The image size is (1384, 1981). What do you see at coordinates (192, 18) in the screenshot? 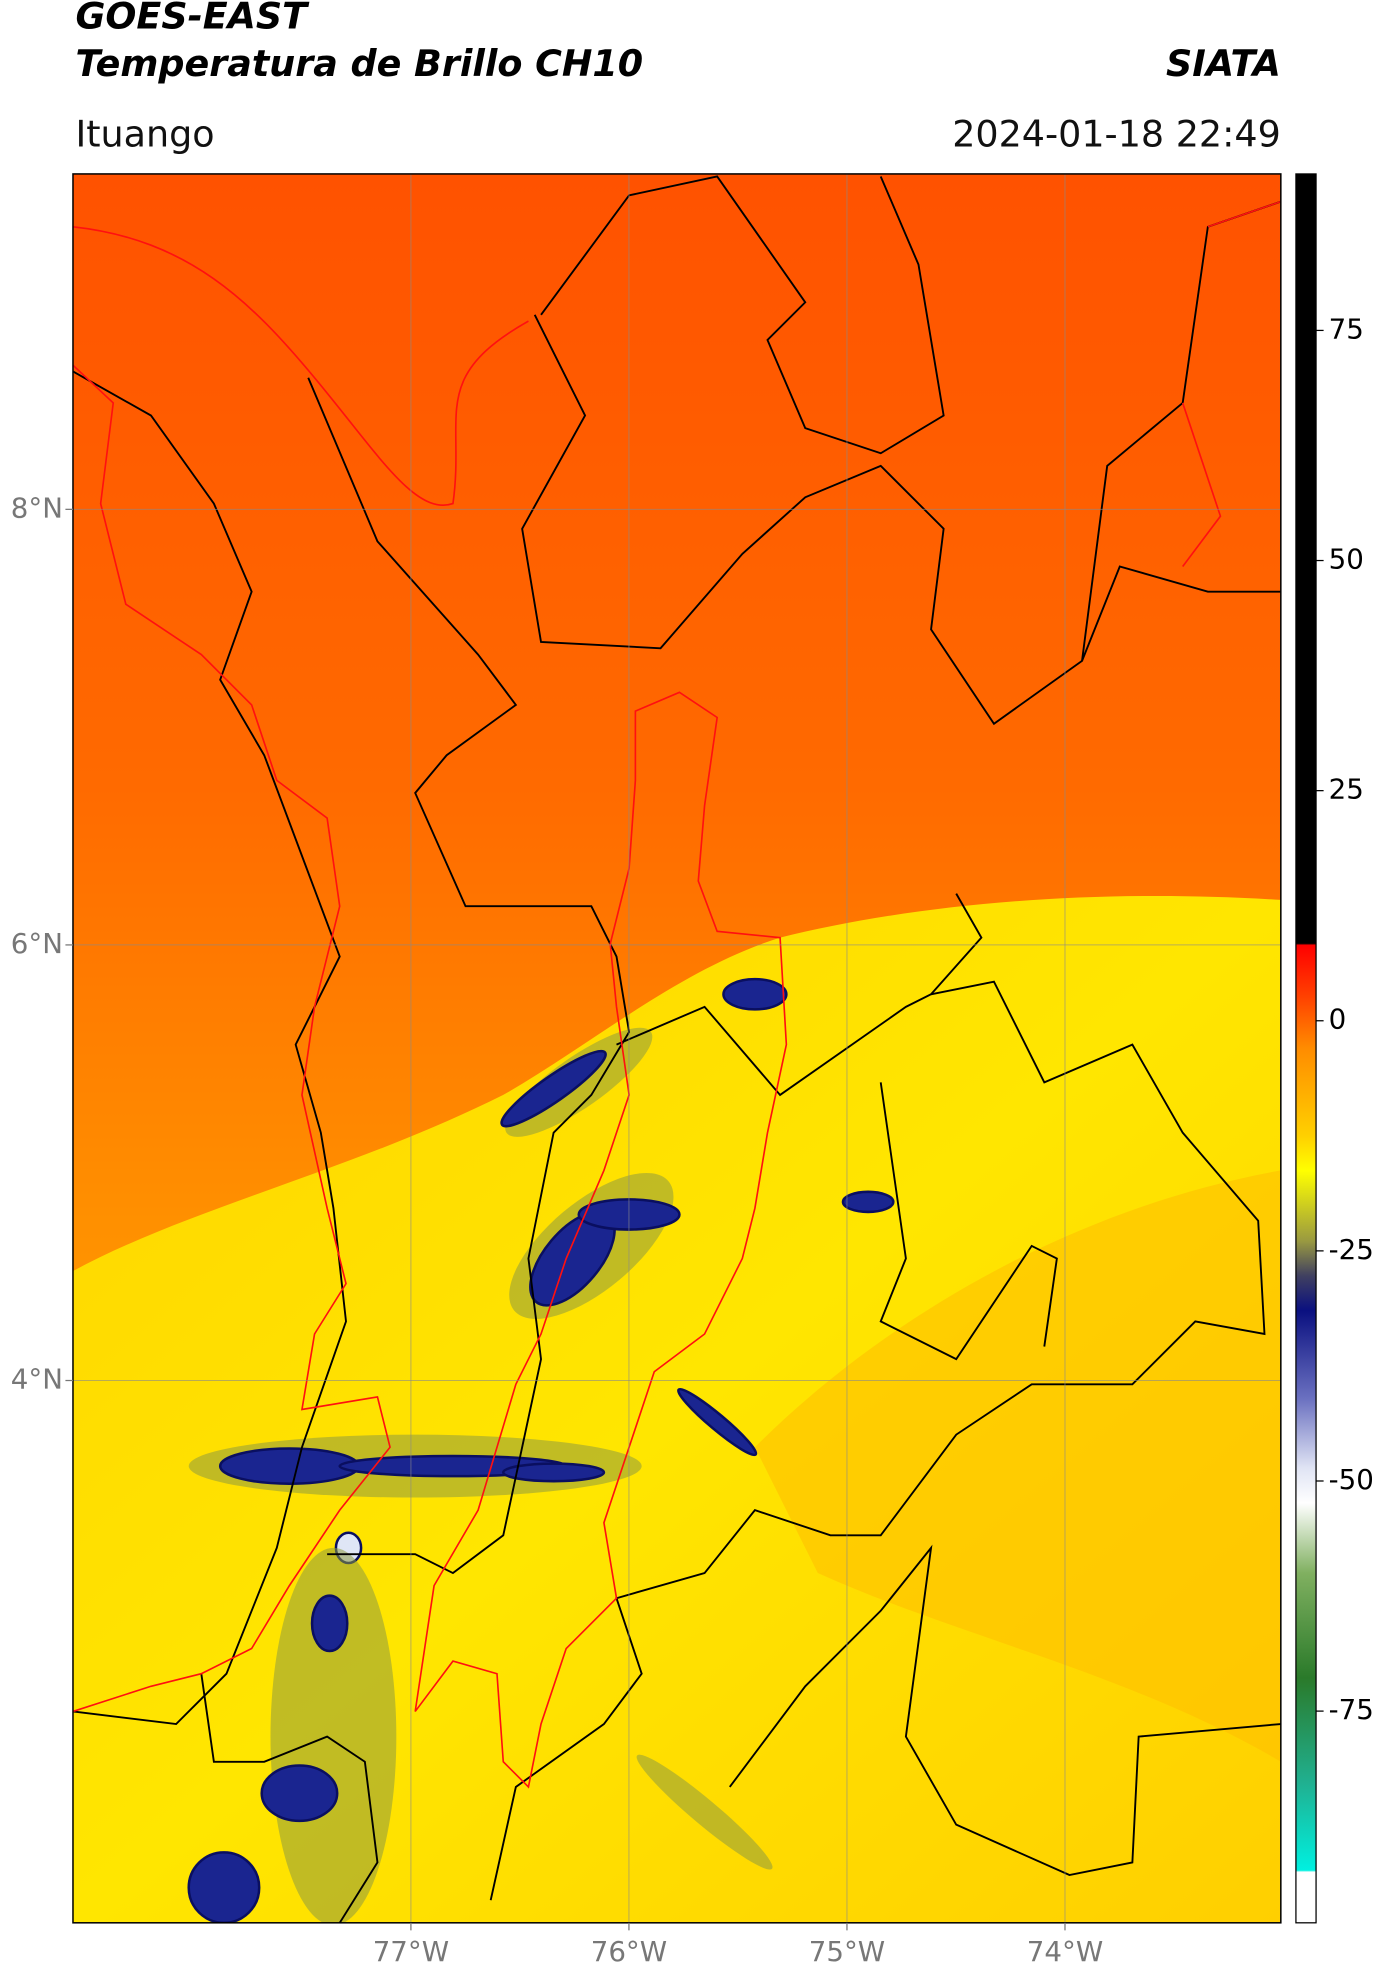
I see `title: GOES-EAST` at bounding box center [192, 18].